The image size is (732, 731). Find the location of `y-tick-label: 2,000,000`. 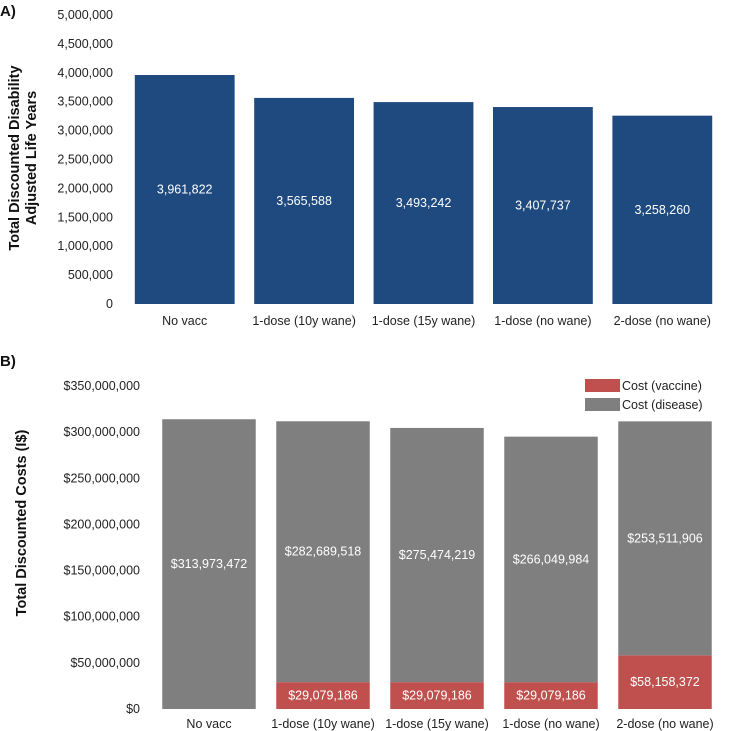

y-tick-label: 2,000,000 is located at coordinates (85, 188).